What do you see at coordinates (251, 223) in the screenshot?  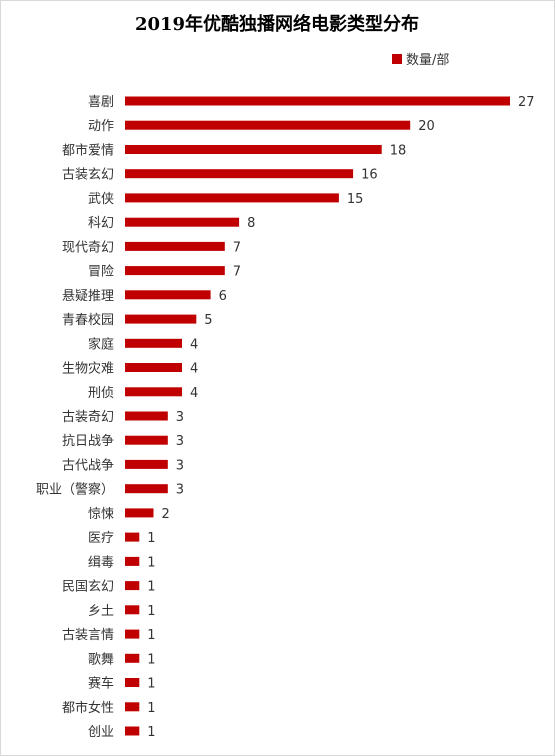 I see `value-label: 8` at bounding box center [251, 223].